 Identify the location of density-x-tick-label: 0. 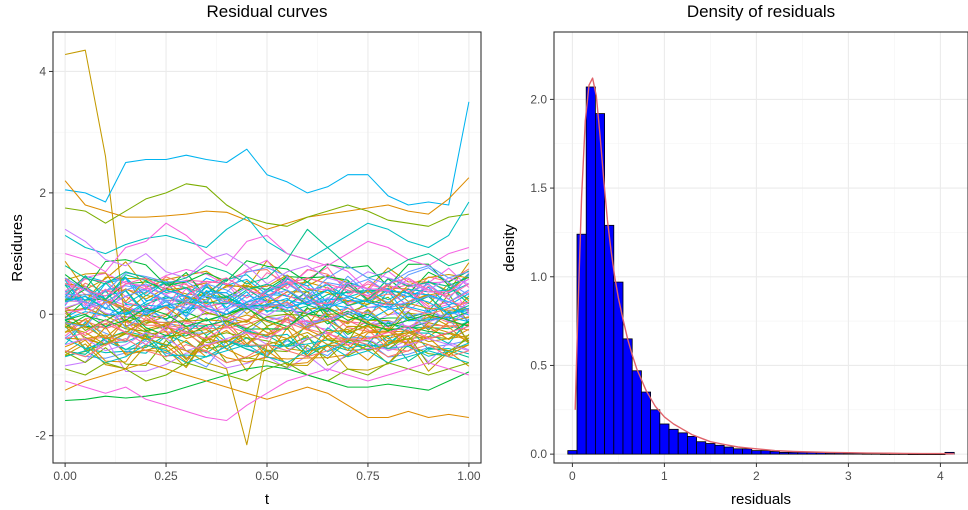
(572, 476).